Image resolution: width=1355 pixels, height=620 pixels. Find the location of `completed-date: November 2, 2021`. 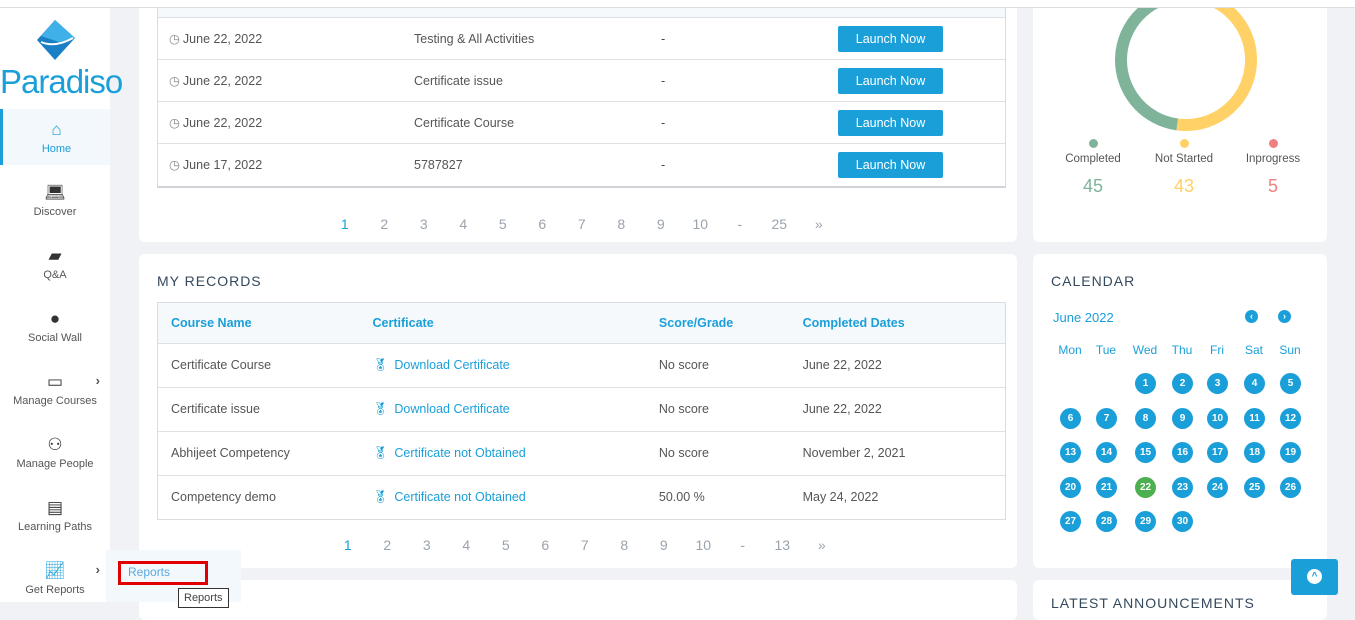

completed-date: November 2, 2021 is located at coordinates (854, 453).